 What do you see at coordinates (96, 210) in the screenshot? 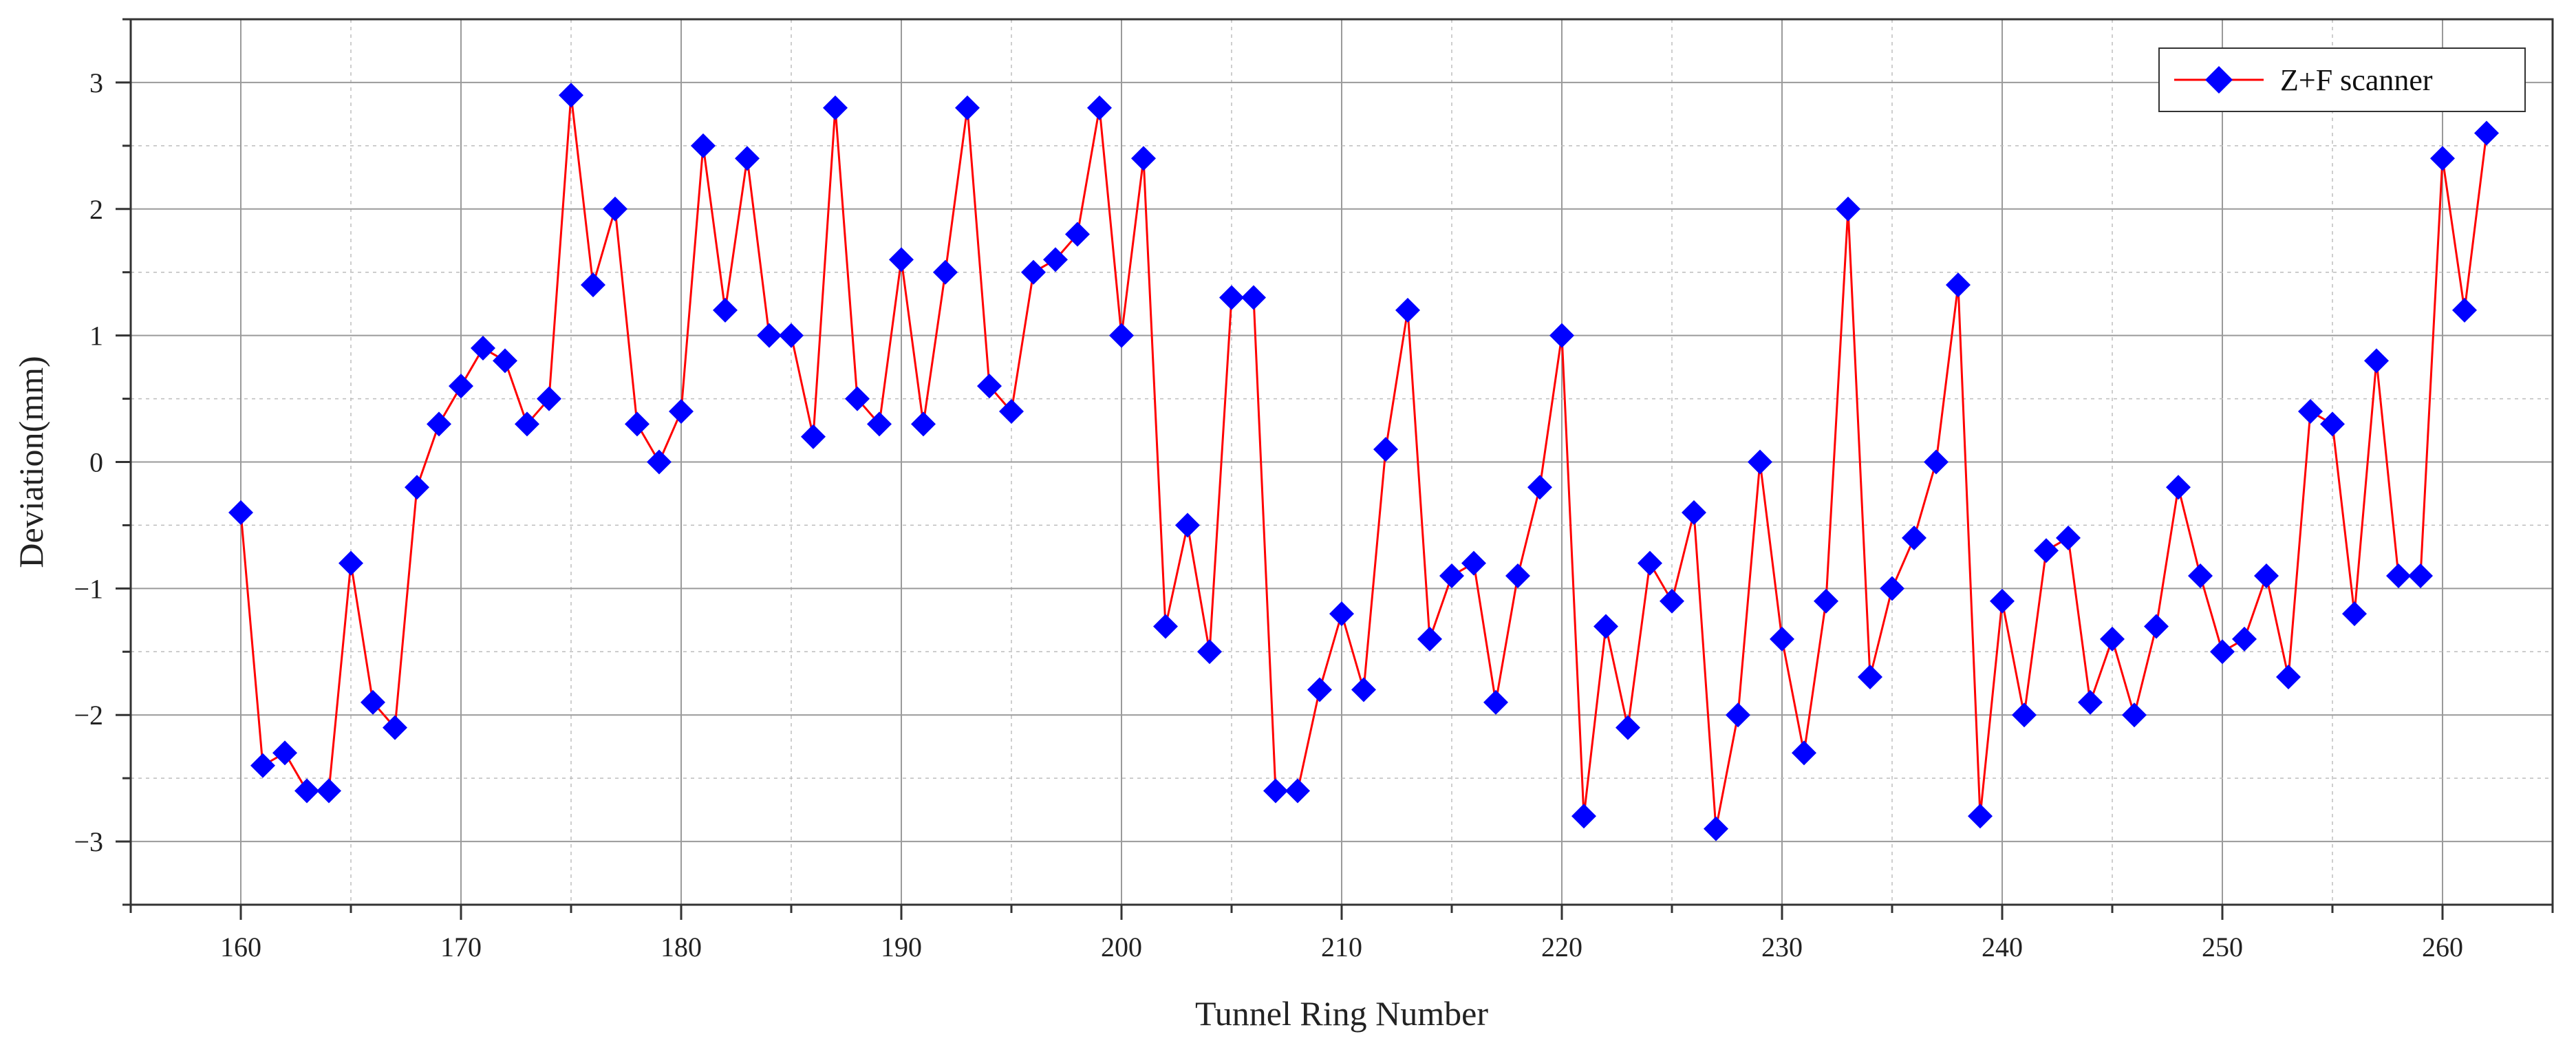
I see `y-tick-label: 2` at bounding box center [96, 210].